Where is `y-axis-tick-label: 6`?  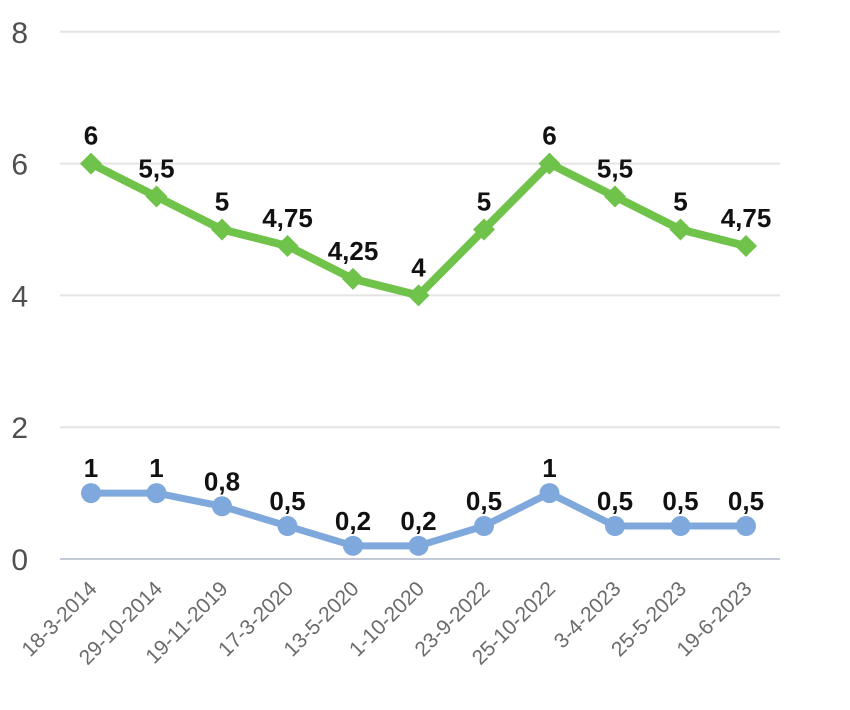 y-axis-tick-label: 6 is located at coordinates (19, 165).